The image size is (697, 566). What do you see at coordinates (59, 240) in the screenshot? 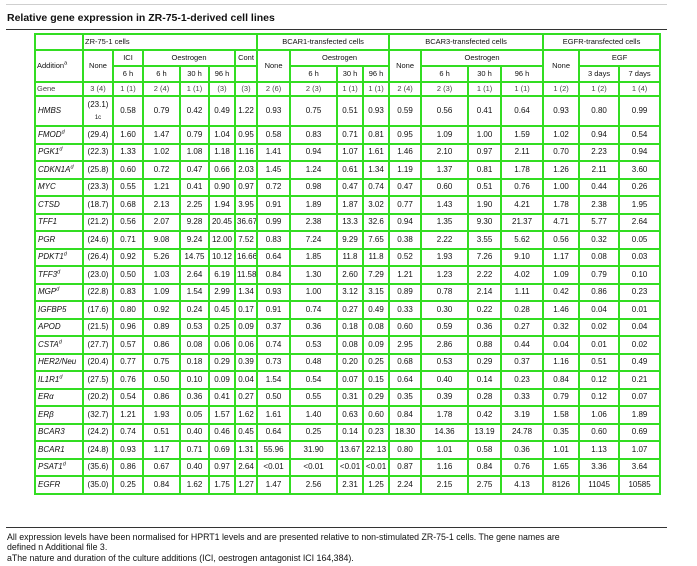
I see `gene-name: PGR` at bounding box center [59, 240].